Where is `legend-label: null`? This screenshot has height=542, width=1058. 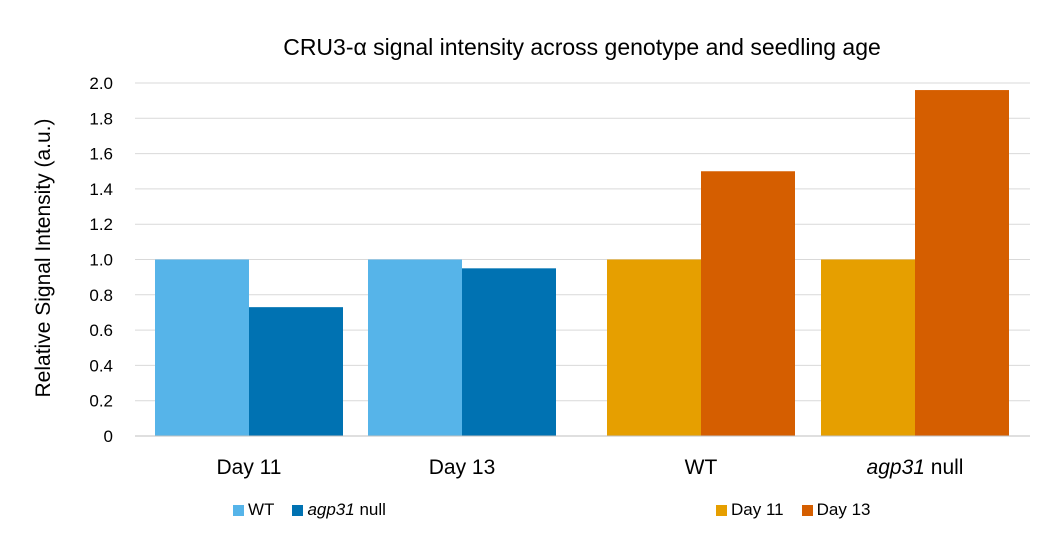
legend-label: null is located at coordinates (370, 509).